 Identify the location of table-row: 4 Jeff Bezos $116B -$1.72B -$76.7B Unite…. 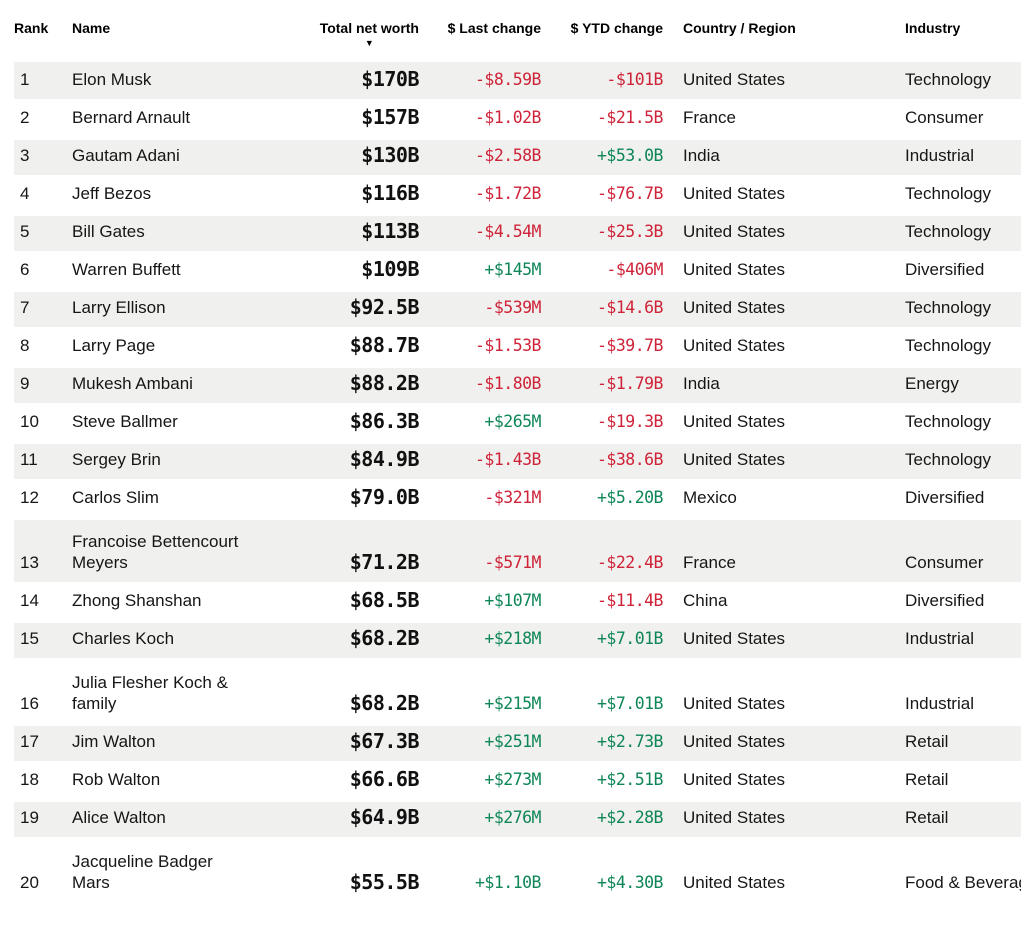
(517, 196).